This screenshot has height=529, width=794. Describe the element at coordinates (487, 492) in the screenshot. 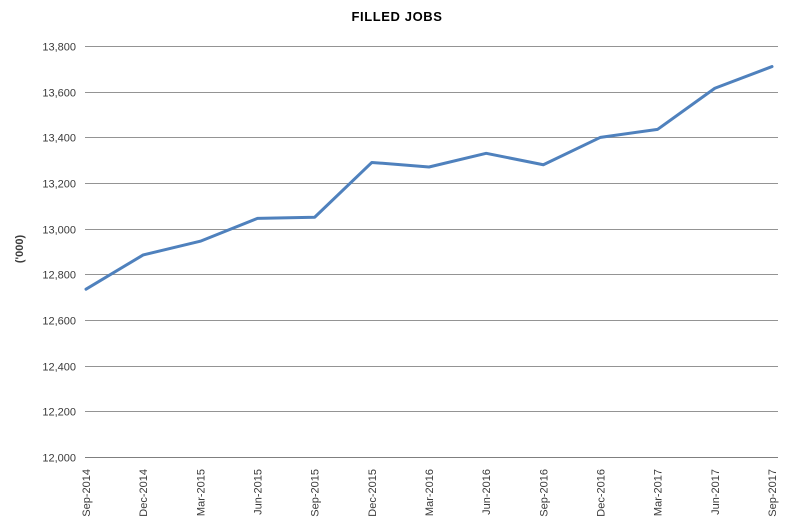

I see `x-tick-label: Jun-2016` at that location.